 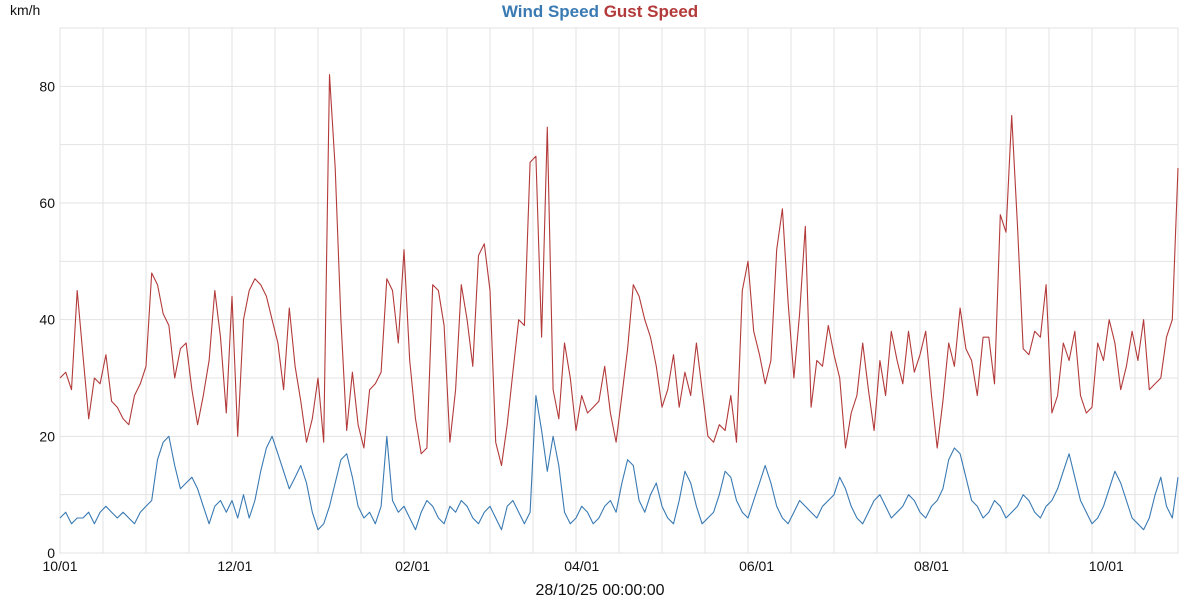 What do you see at coordinates (600, 590) in the screenshot?
I see `timestamp-label: 28/10/25 00:00:00` at bounding box center [600, 590].